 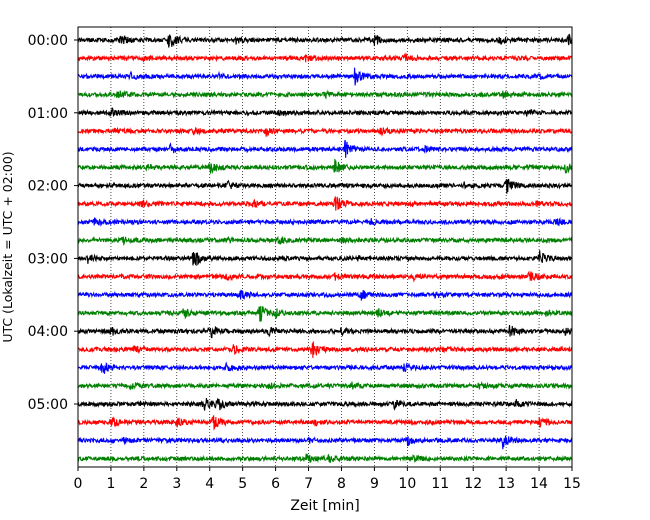 I want to click on x-tick-label-14: 14, so click(x=539, y=484).